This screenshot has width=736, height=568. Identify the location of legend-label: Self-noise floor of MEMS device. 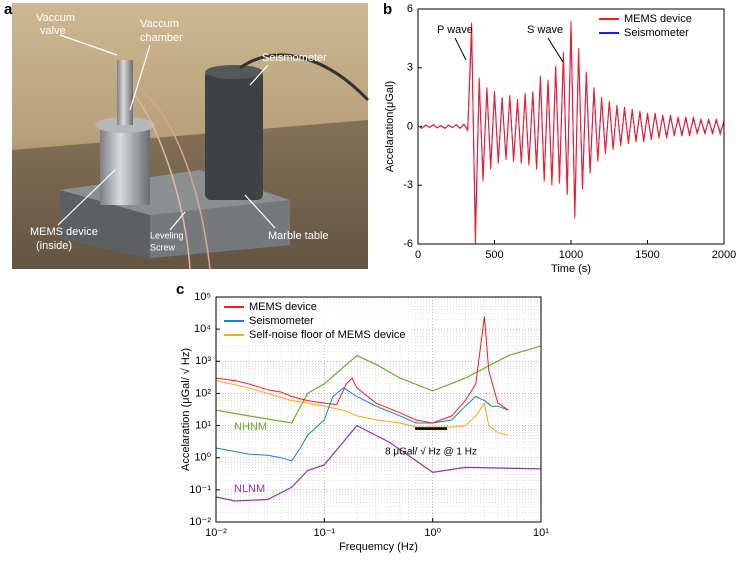
(327, 335).